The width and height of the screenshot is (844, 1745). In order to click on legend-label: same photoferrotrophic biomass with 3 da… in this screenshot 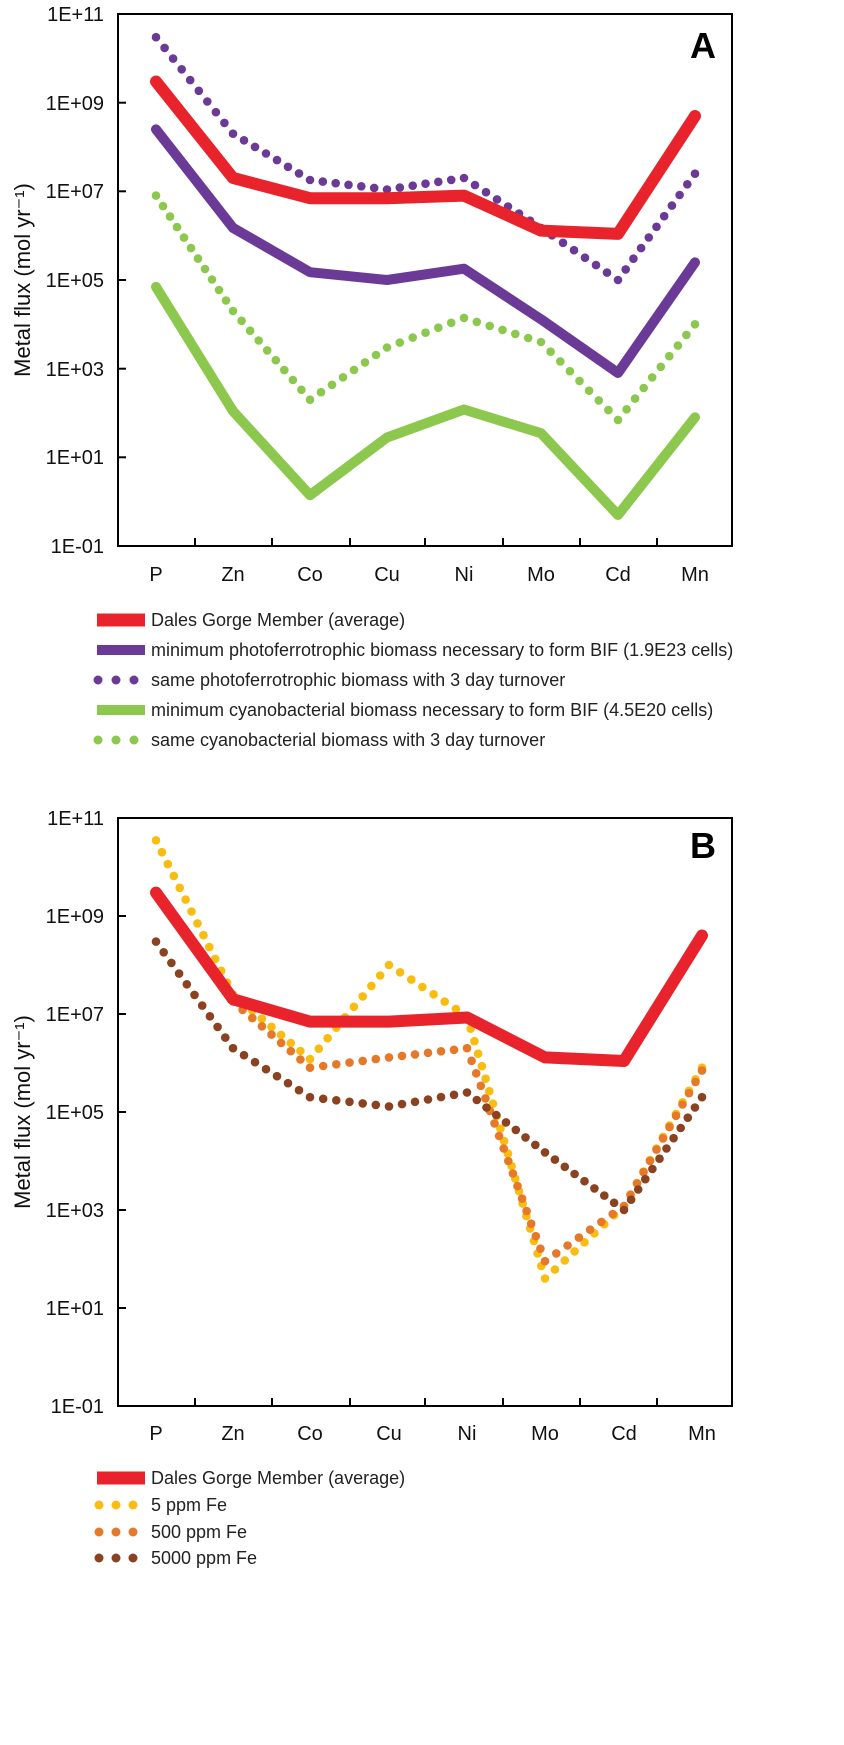, I will do `click(358, 680)`.